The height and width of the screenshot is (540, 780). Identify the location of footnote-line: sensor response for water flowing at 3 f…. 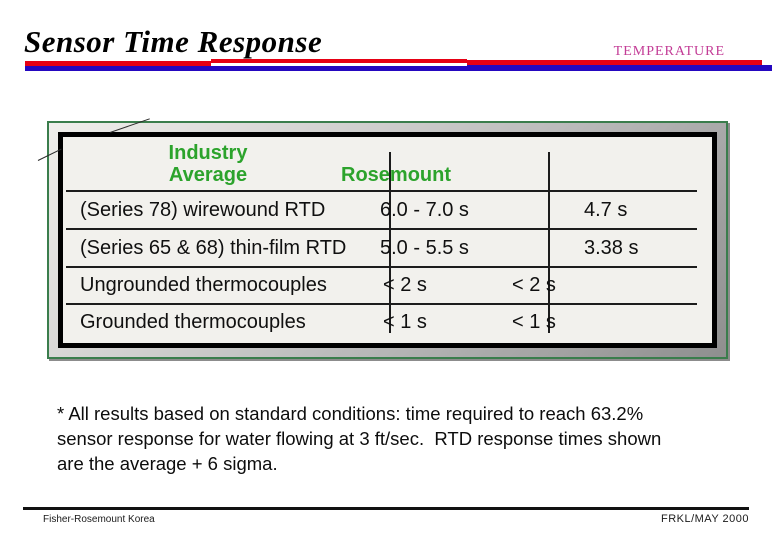
(359, 438).